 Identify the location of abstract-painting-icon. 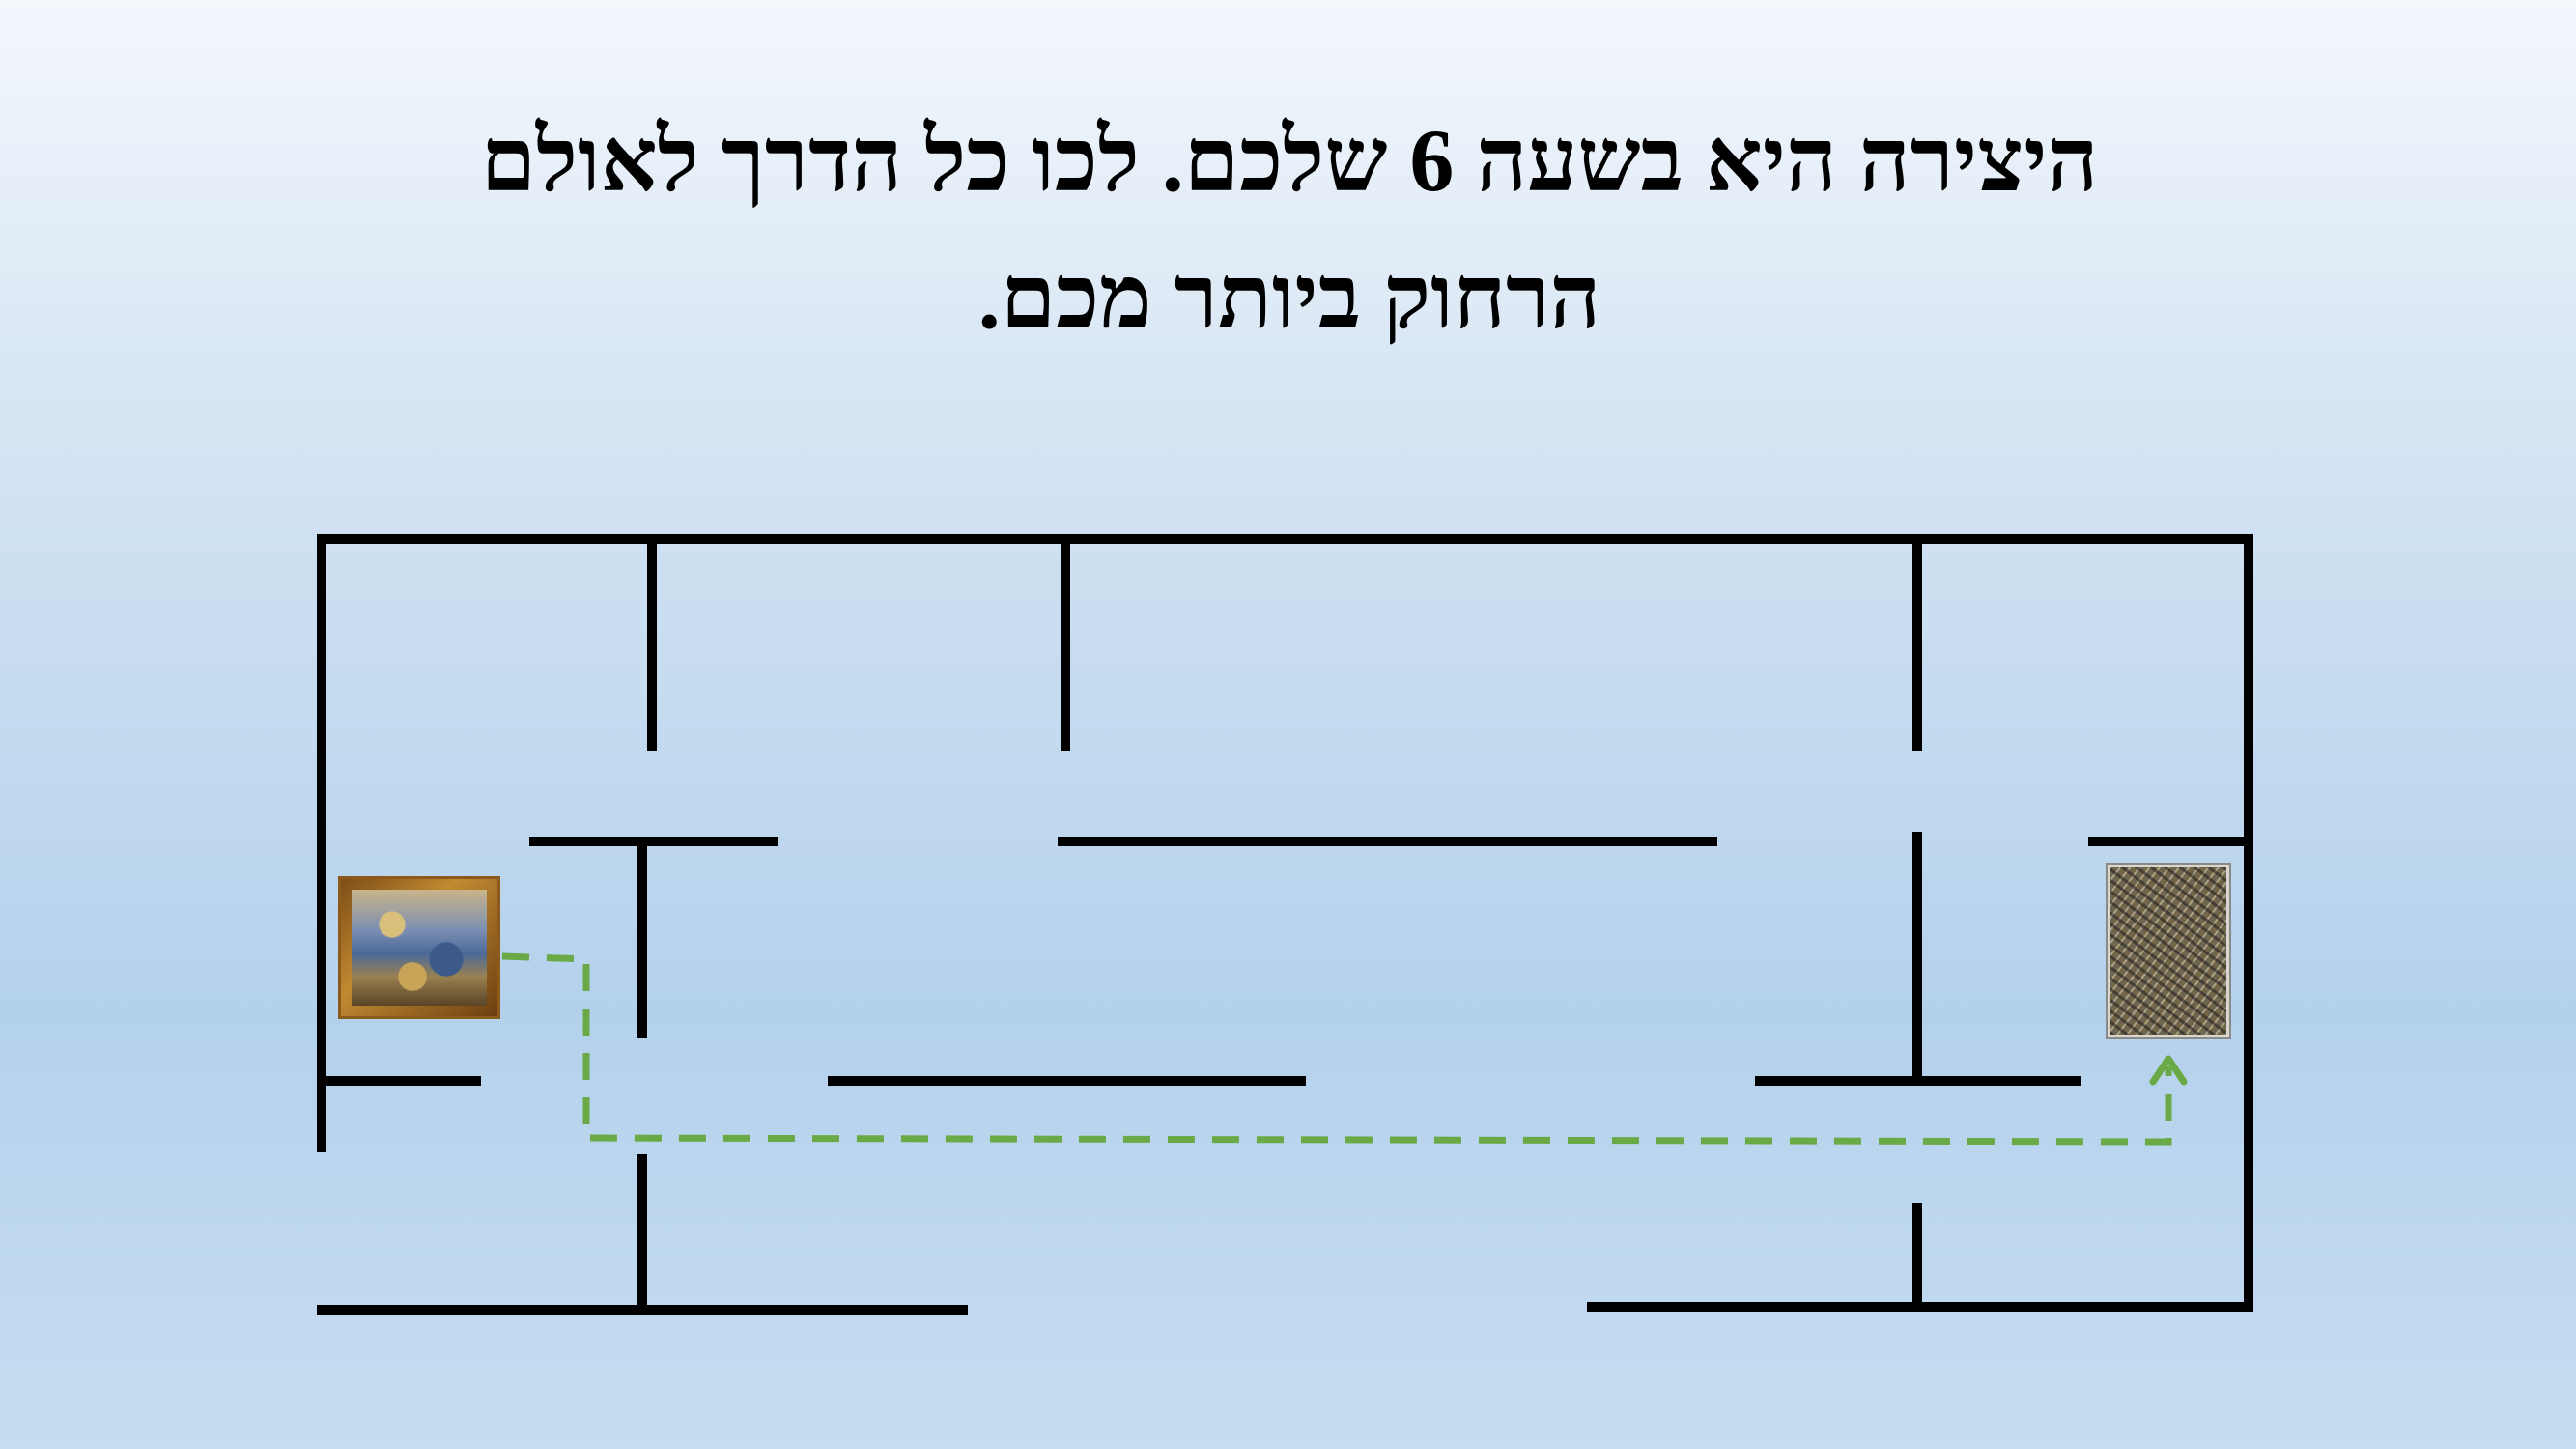
(2168, 951).